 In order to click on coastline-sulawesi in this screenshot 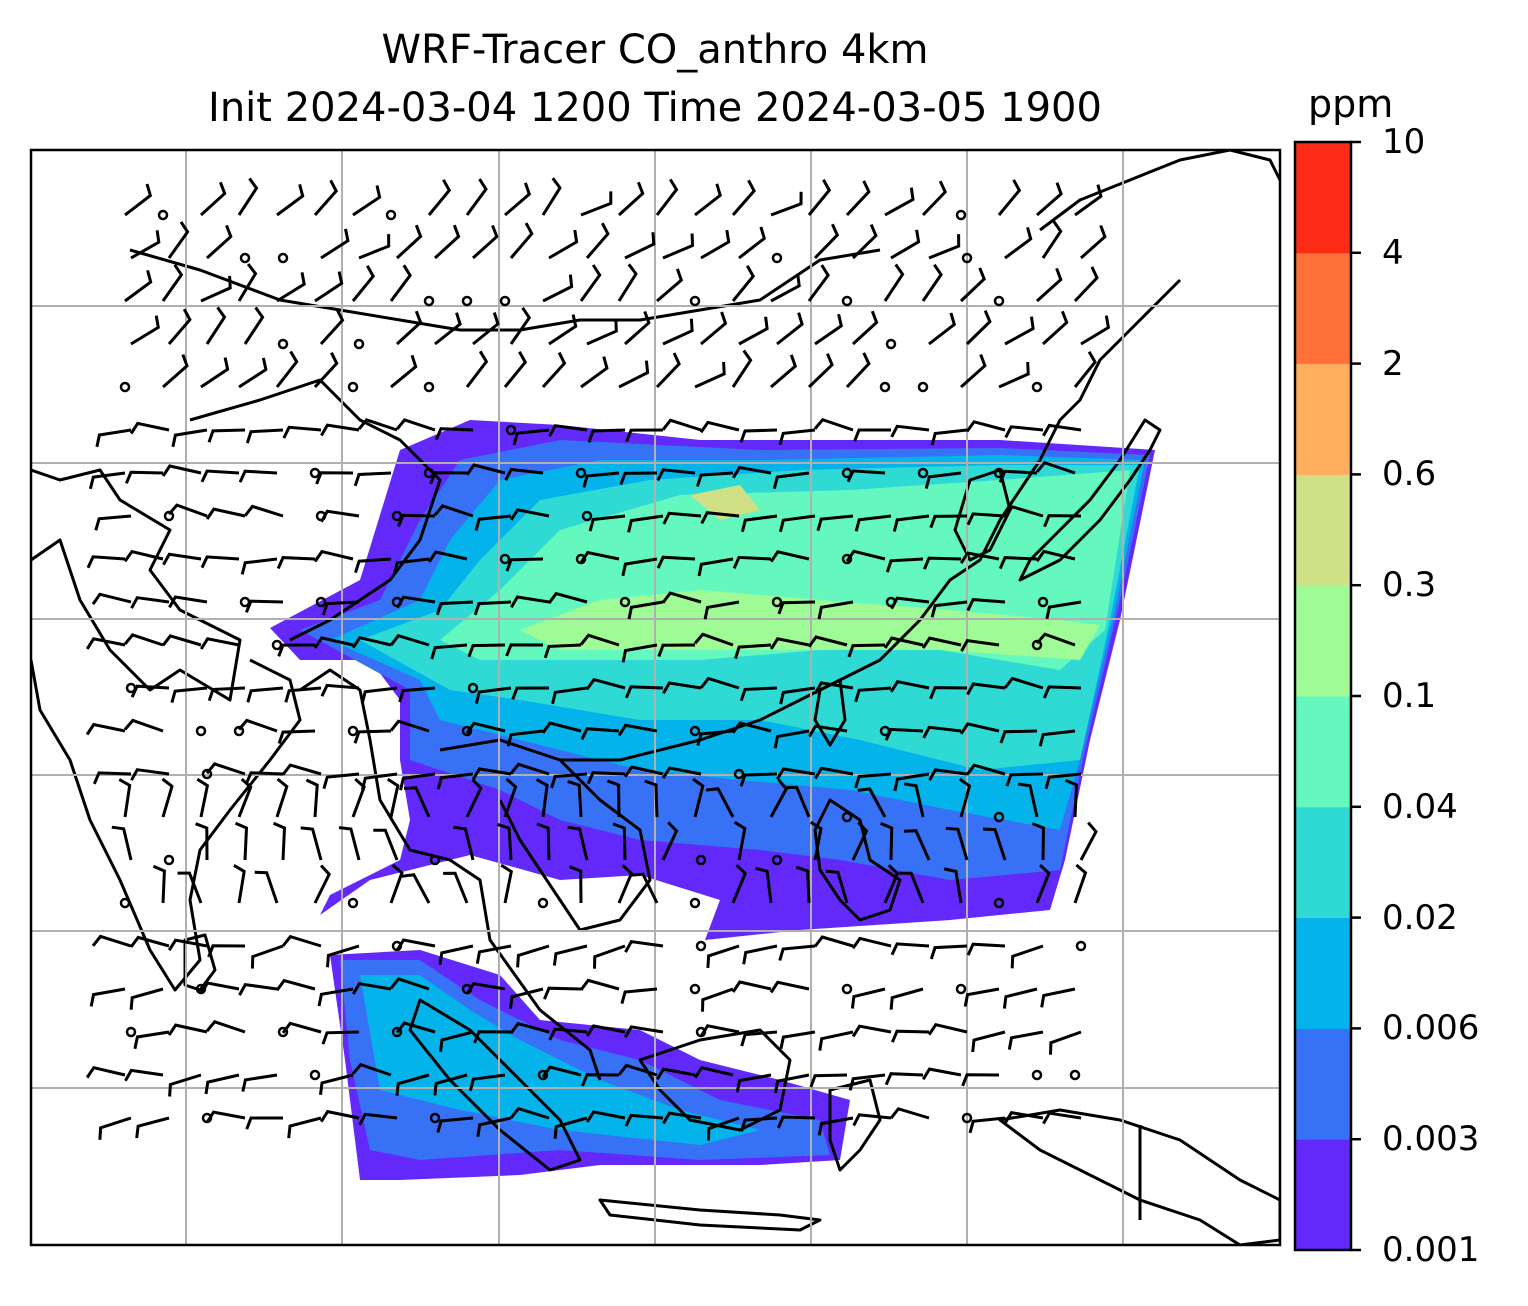, I will do `click(855, 1125)`.